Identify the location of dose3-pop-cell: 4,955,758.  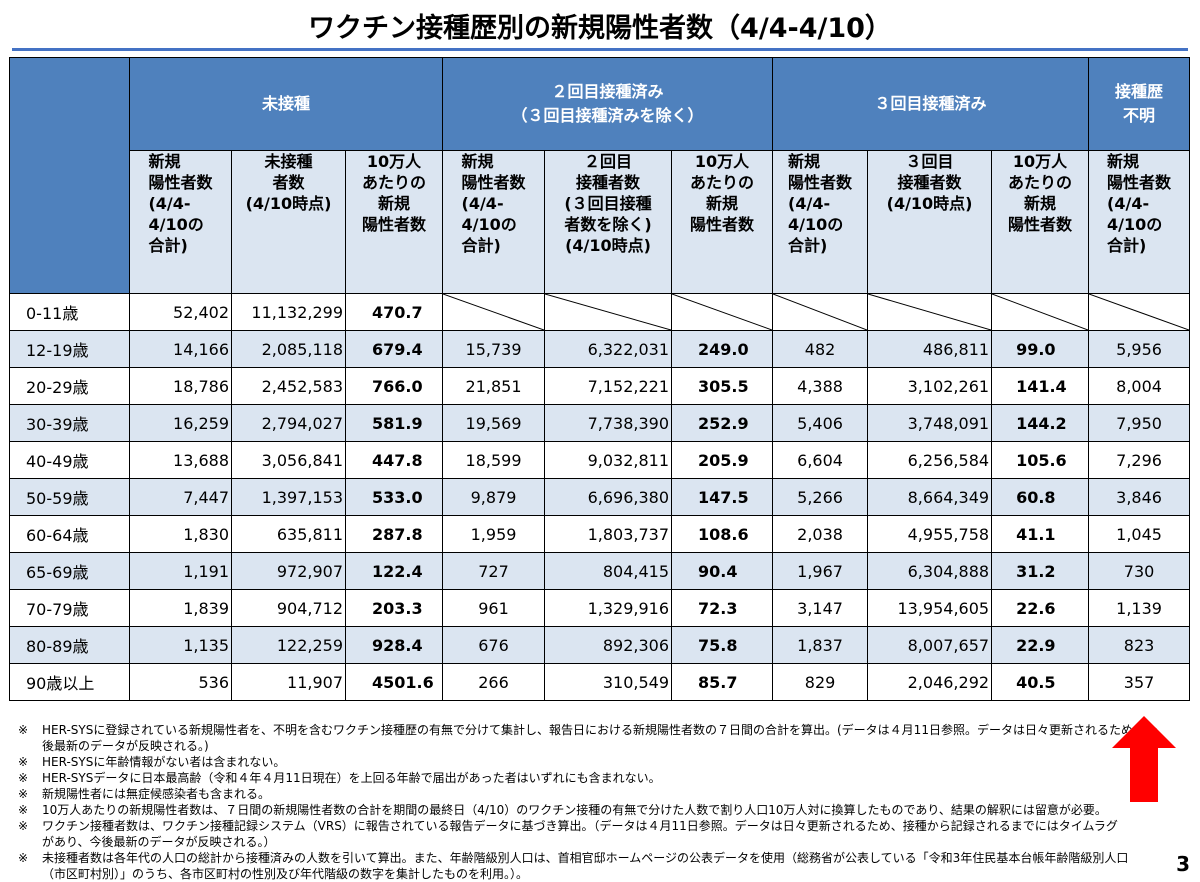
(930, 534).